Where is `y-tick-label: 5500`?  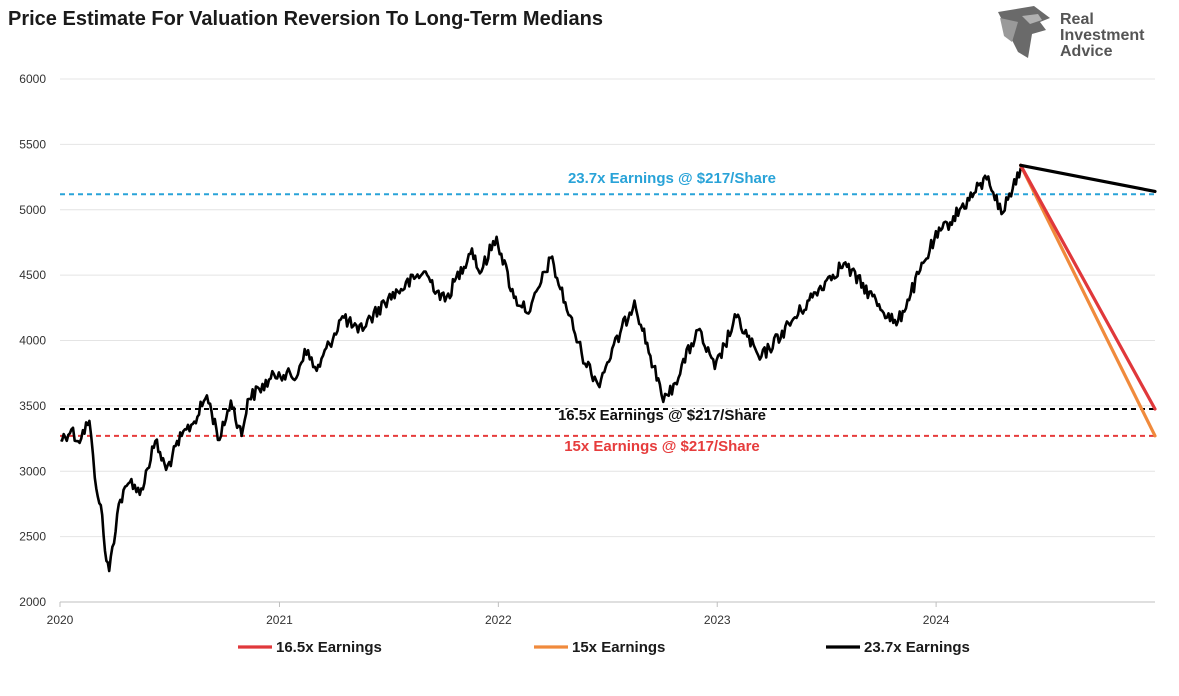
y-tick-label: 5500 is located at coordinates (32, 144).